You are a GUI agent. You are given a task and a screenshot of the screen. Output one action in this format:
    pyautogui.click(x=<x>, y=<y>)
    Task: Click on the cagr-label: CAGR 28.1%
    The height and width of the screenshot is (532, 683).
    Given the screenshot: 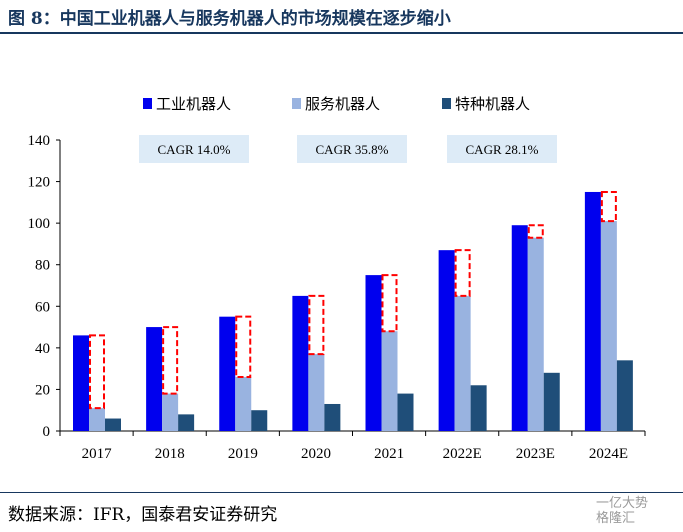 What is the action you would take?
    pyautogui.click(x=502, y=149)
    